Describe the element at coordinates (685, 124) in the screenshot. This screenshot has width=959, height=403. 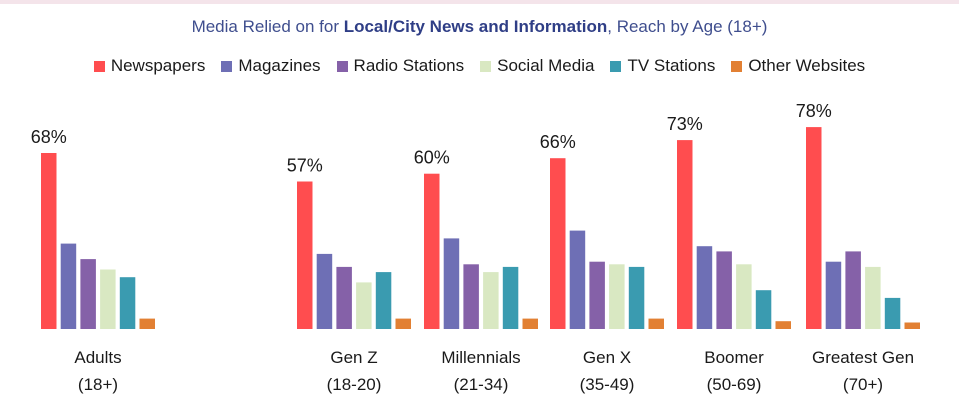
I see `data-label-boomer: 73%` at that location.